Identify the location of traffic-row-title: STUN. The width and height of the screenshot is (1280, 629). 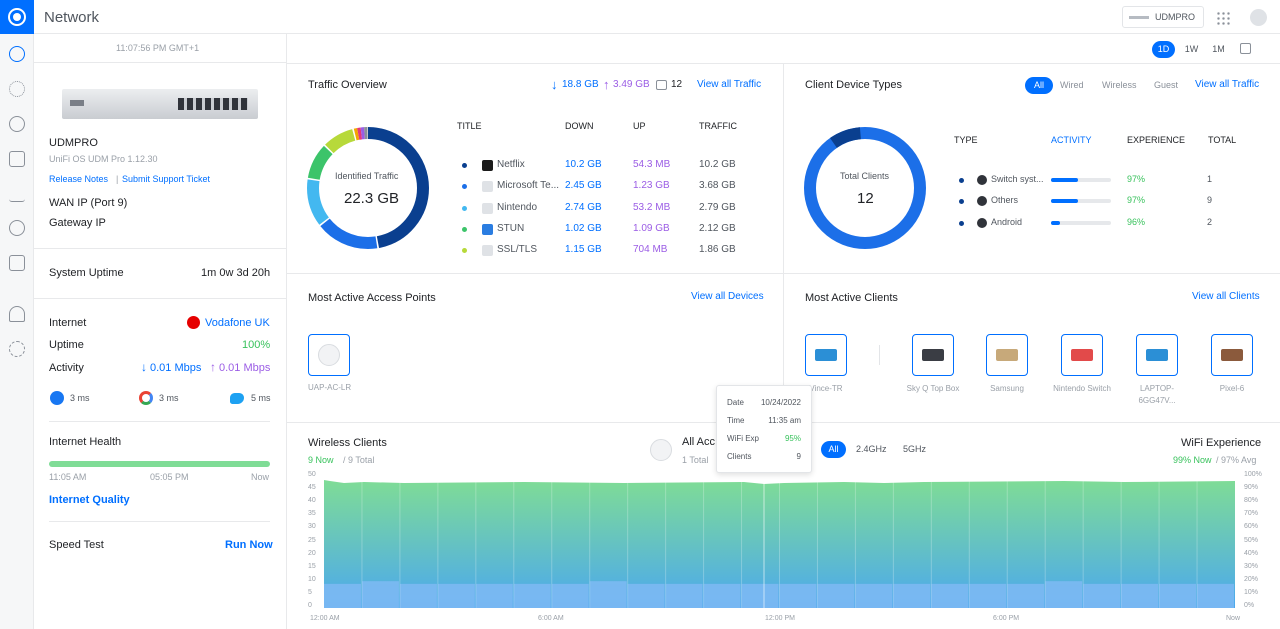
(511, 228).